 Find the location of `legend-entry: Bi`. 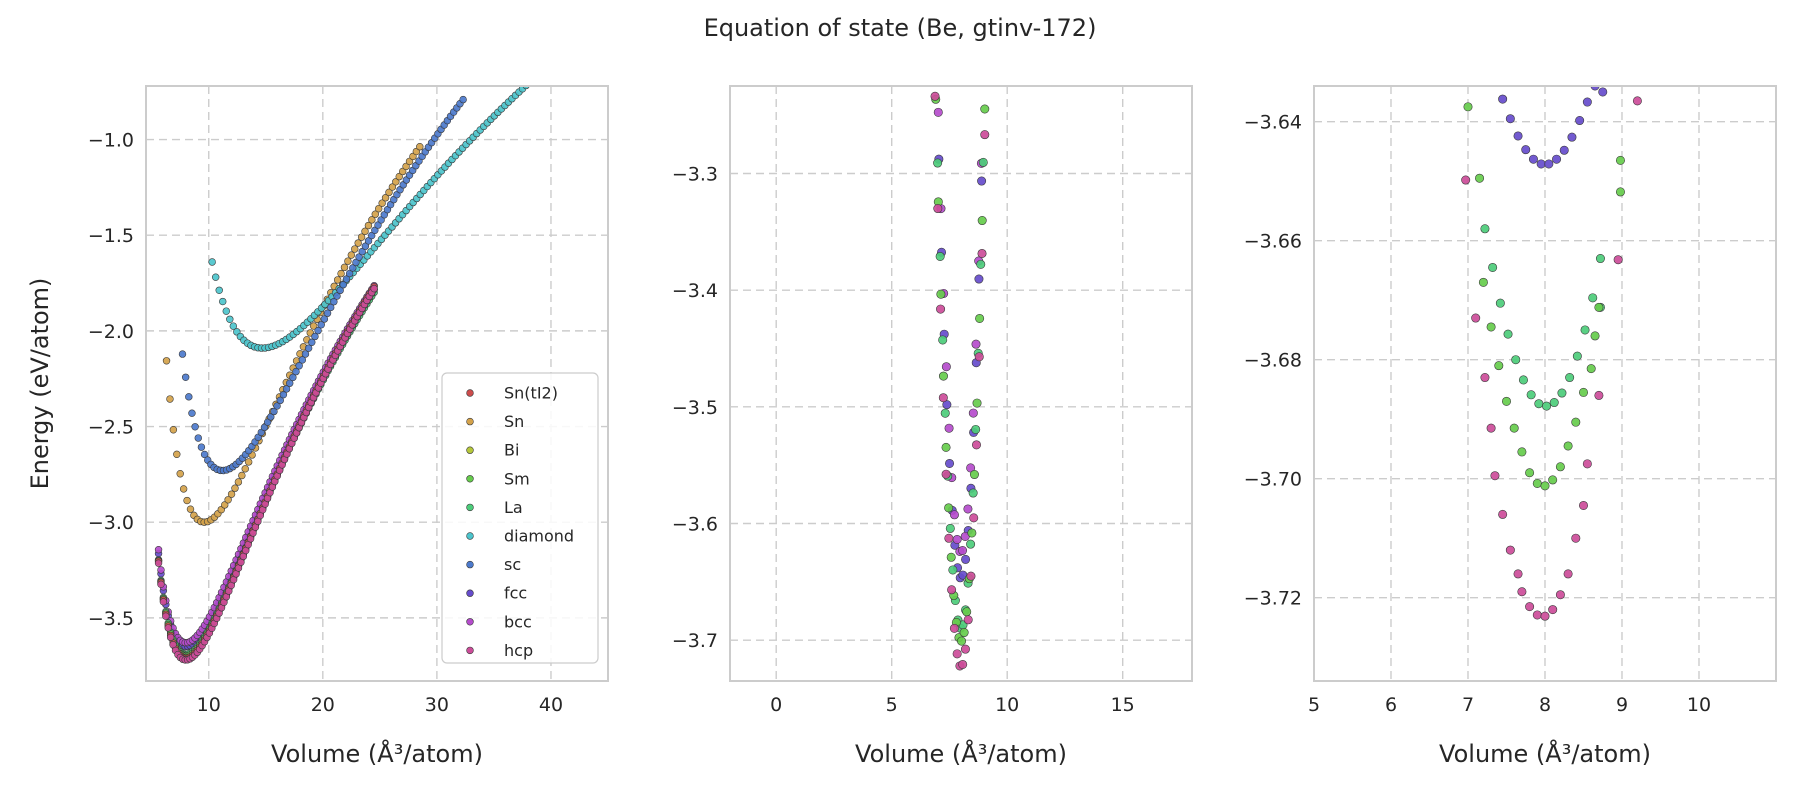

legend-entry: Bi is located at coordinates (511, 450).